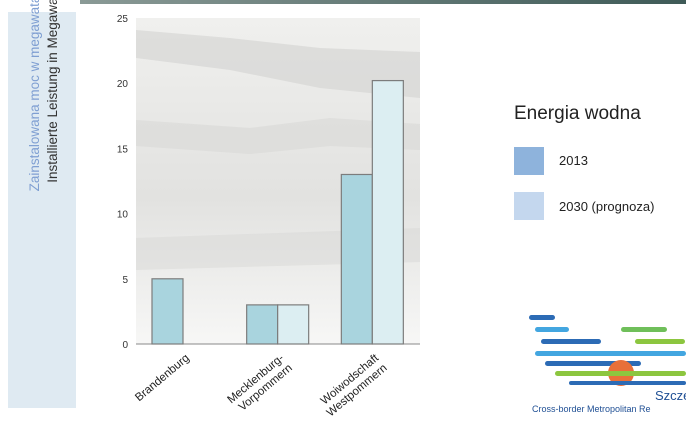  Describe the element at coordinates (591, 409) in the screenshot. I see `logo-subtitle: Cross-border Metropolitan Re` at that location.